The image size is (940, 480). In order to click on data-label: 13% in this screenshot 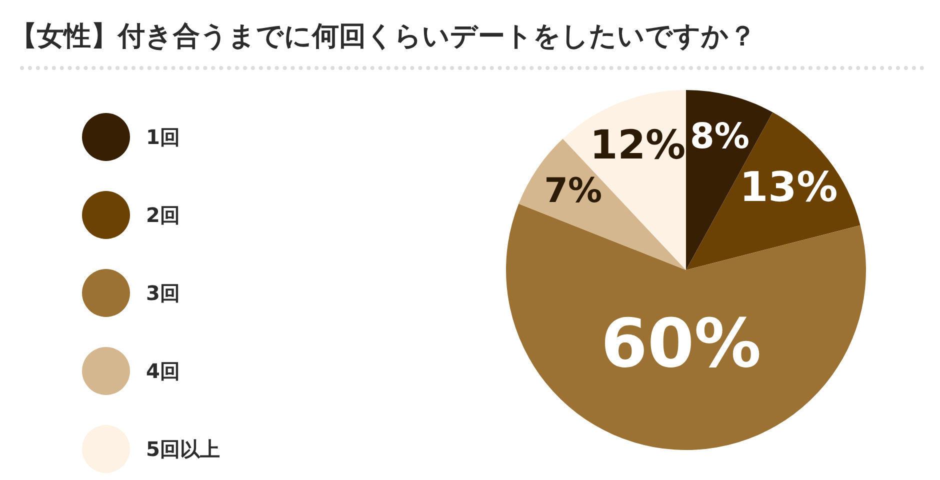, I will do `click(789, 187)`.